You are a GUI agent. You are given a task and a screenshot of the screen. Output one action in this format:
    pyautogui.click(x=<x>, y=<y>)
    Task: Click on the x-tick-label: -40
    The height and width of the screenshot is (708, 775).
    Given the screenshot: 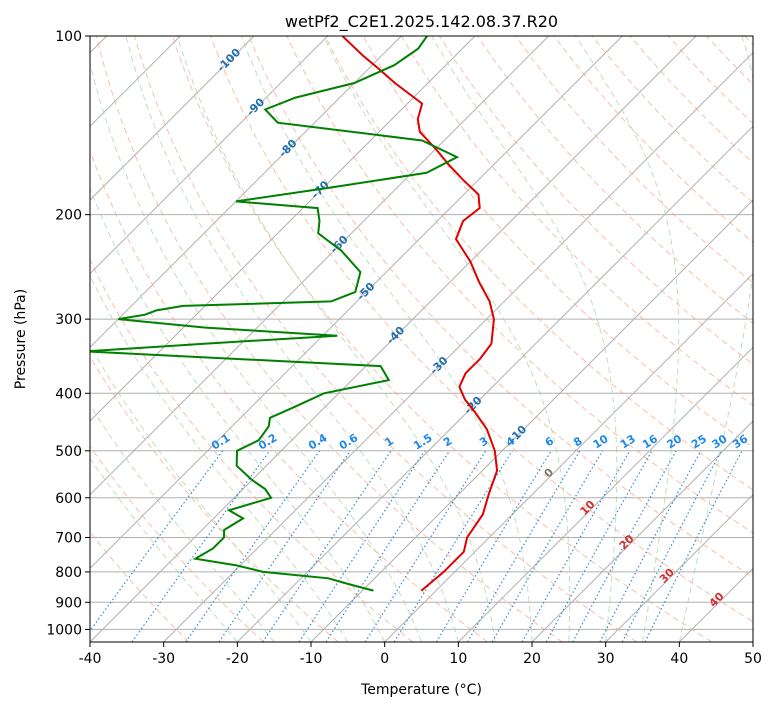 What is the action you would take?
    pyautogui.click(x=90, y=659)
    